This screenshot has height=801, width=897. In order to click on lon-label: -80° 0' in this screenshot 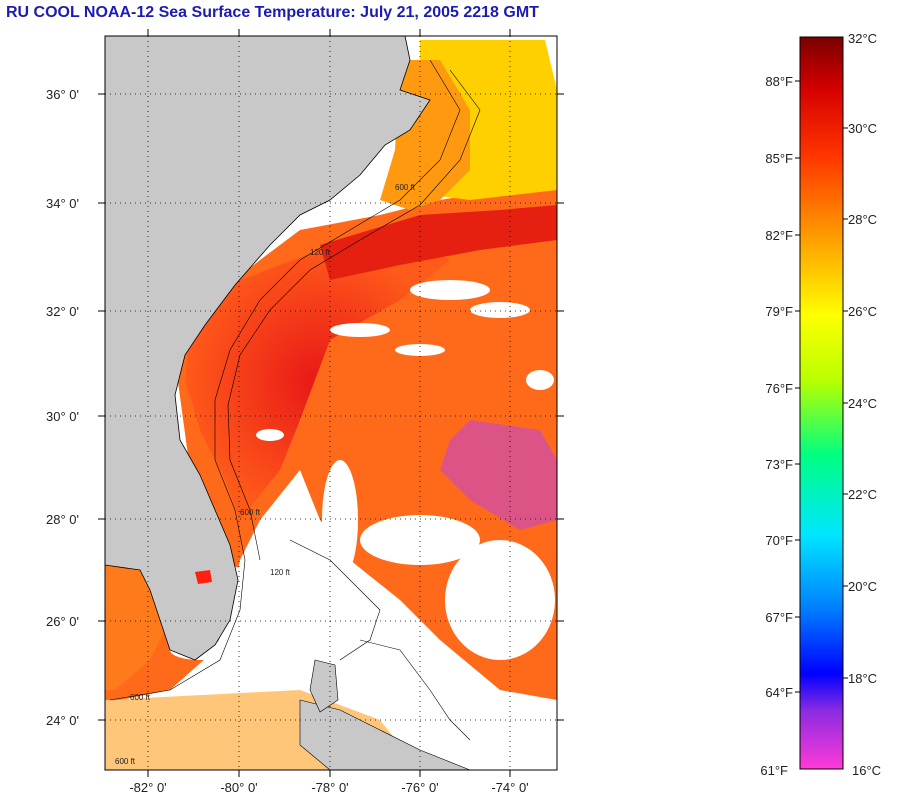, I will do `click(238, 787)`.